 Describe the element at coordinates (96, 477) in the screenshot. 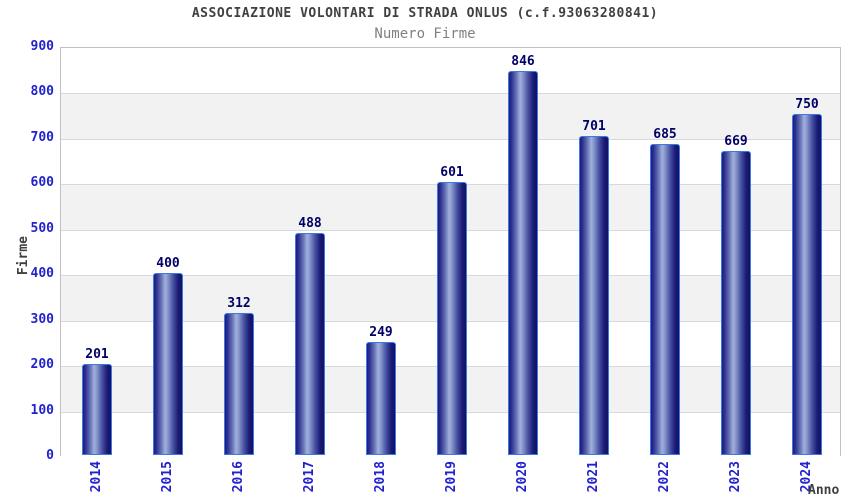

I see `x-tick-2014: 2014` at that location.